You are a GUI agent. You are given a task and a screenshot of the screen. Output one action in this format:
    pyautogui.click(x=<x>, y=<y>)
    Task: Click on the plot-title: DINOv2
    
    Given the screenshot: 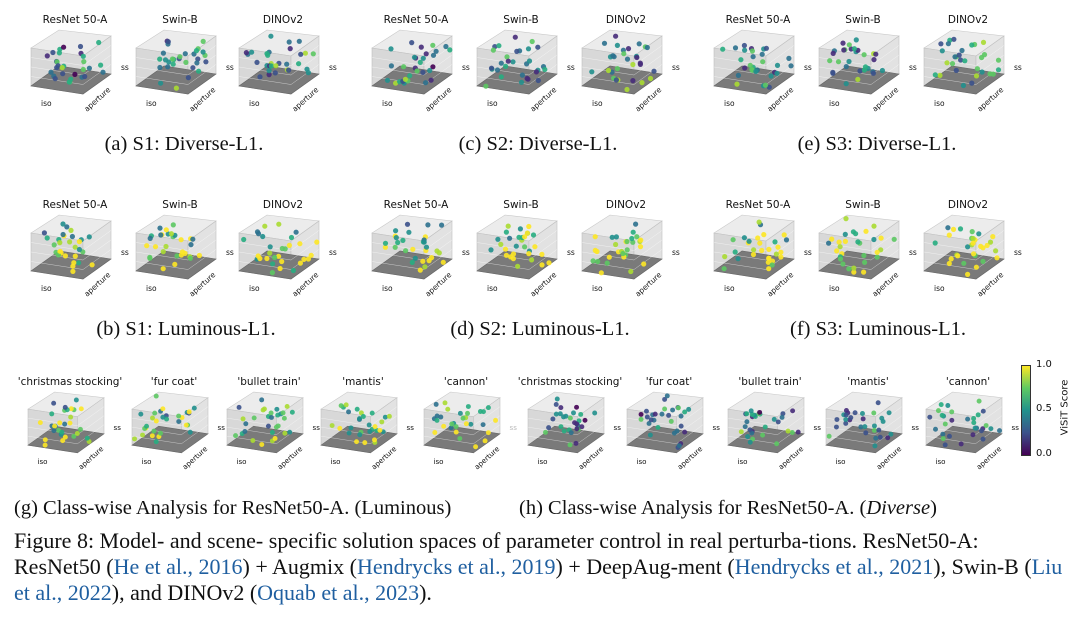 What is the action you would take?
    pyautogui.click(x=283, y=205)
    